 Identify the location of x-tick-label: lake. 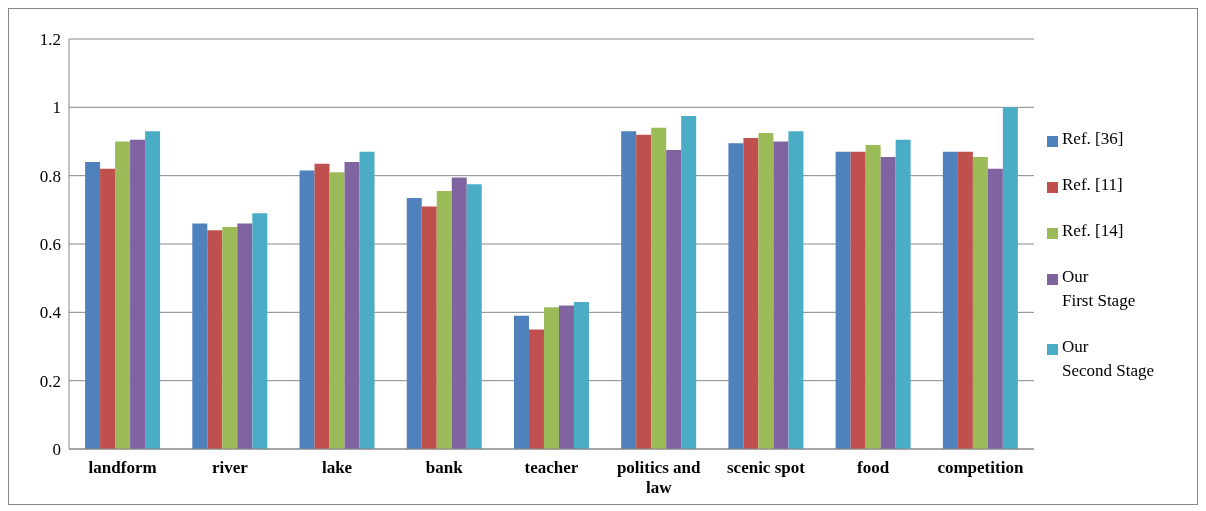
(337, 467).